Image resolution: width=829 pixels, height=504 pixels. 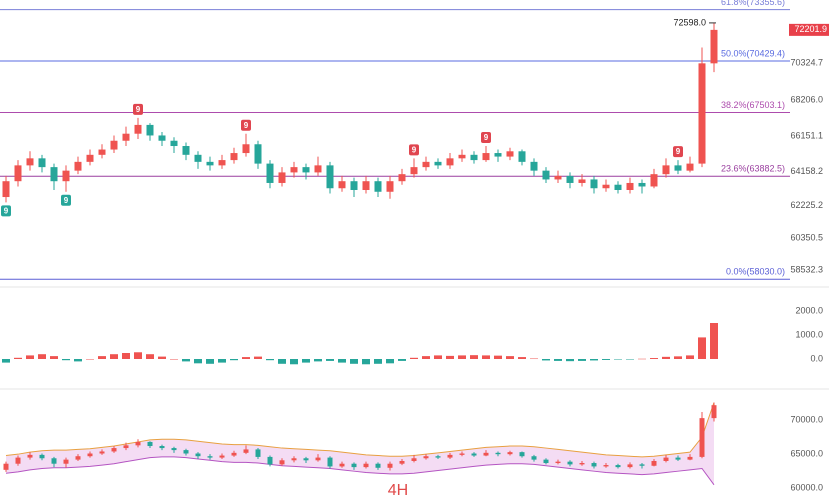 I want to click on y-tick-label: 0.0, so click(x=816, y=358).